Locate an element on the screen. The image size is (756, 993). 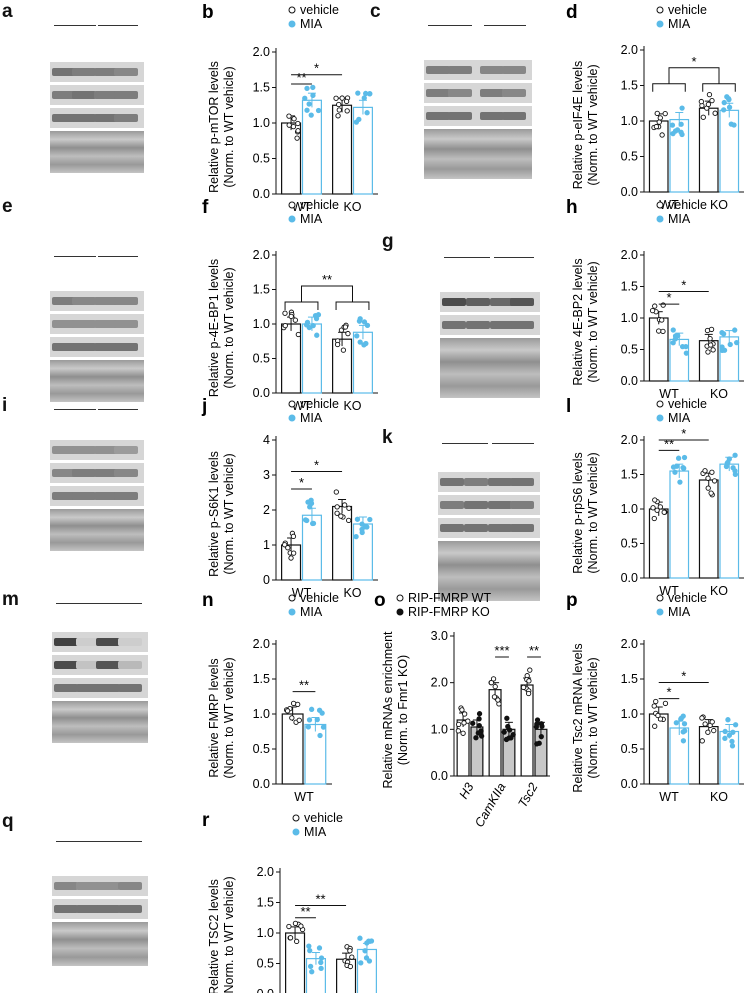
category-label: WT is located at coordinates (302, 406).